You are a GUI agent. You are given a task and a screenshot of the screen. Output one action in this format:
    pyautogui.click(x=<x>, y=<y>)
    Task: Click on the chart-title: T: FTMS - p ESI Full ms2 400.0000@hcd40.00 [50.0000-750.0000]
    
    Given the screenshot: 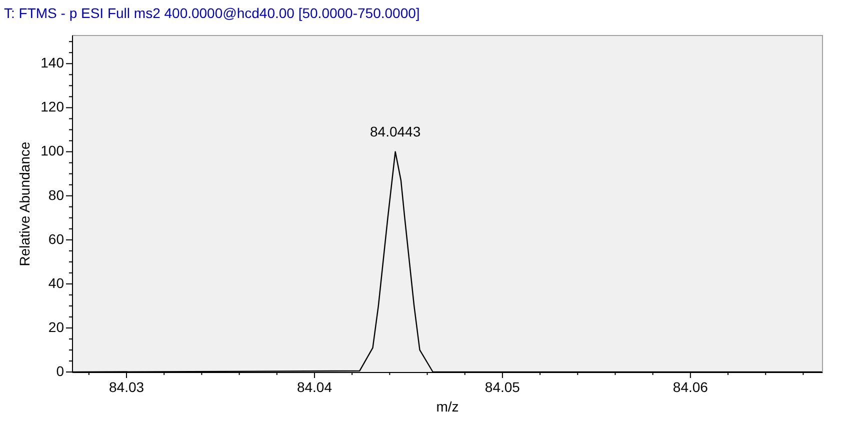 What is the action you would take?
    pyautogui.click(x=212, y=13)
    